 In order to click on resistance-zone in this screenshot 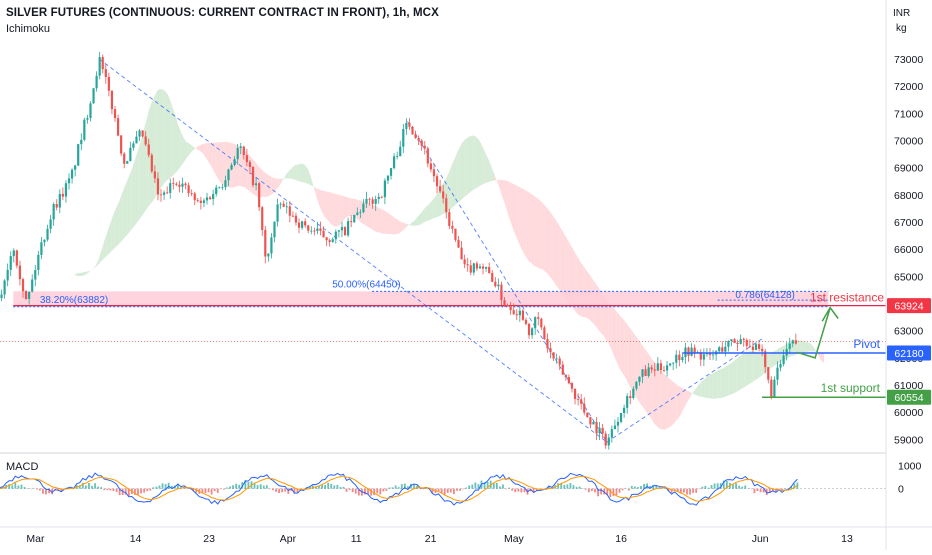, I will do `click(421, 299)`.